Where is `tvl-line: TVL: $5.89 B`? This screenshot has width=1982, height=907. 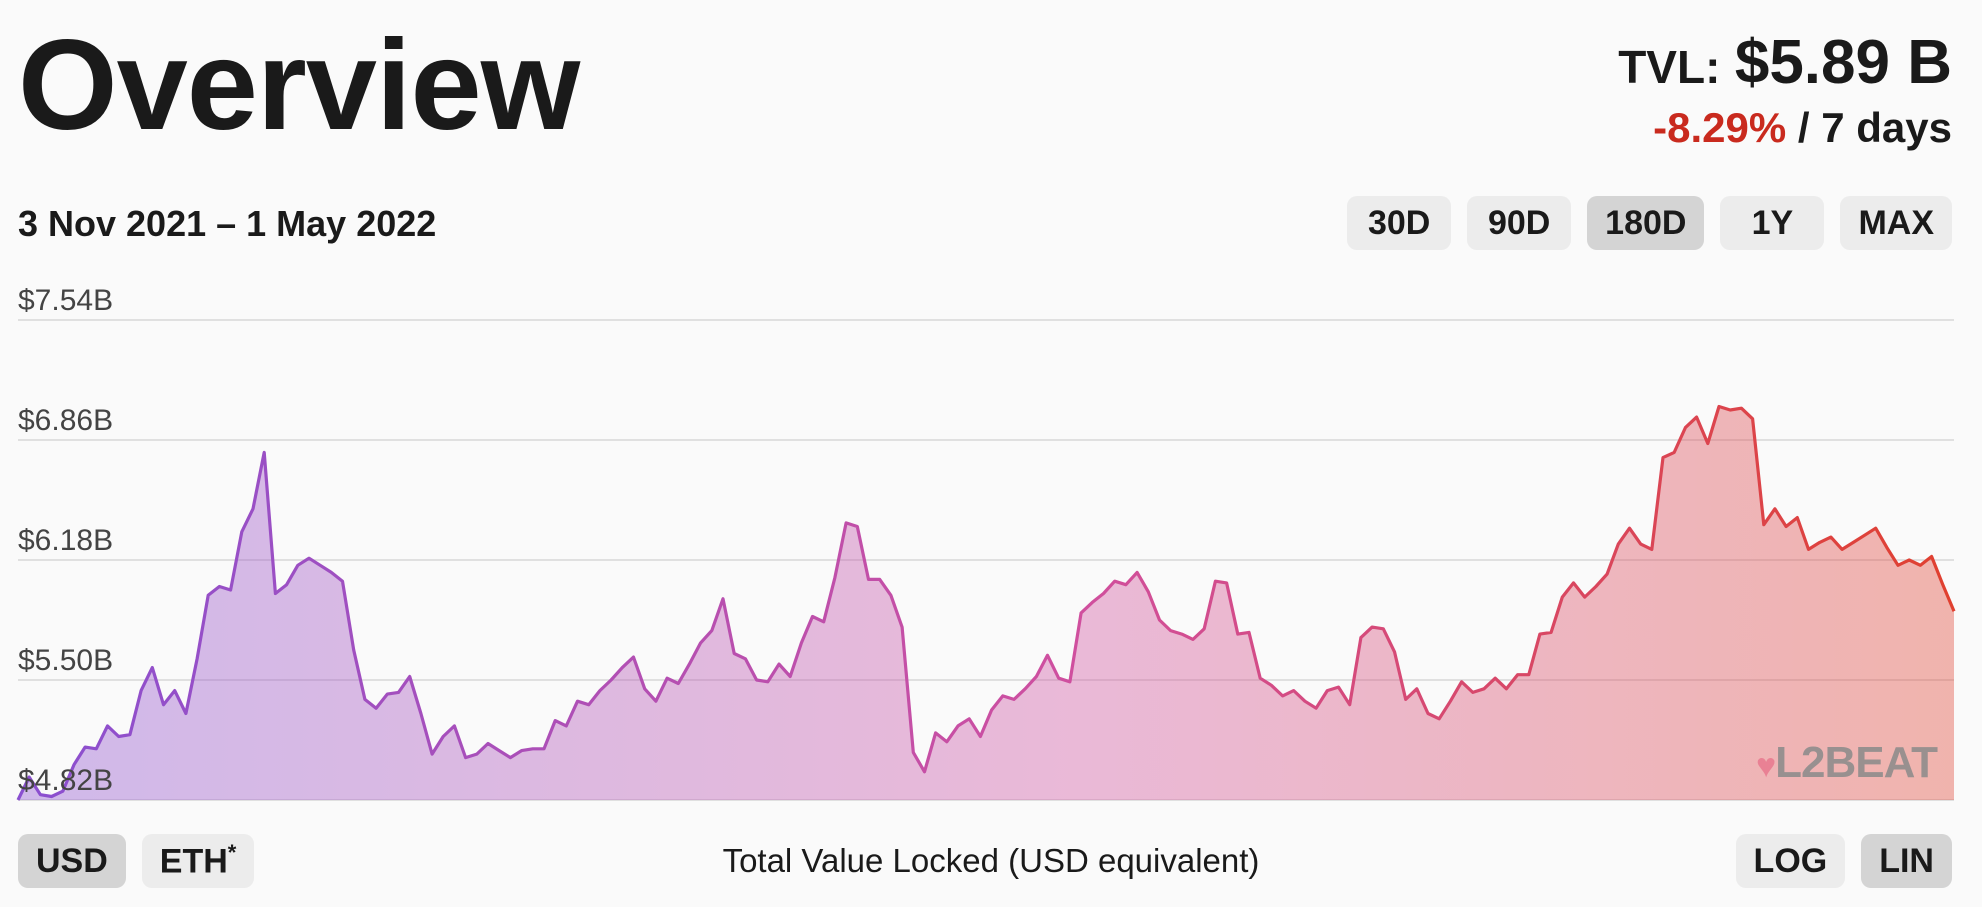
tvl-line: TVL: $5.89 B is located at coordinates (1785, 63).